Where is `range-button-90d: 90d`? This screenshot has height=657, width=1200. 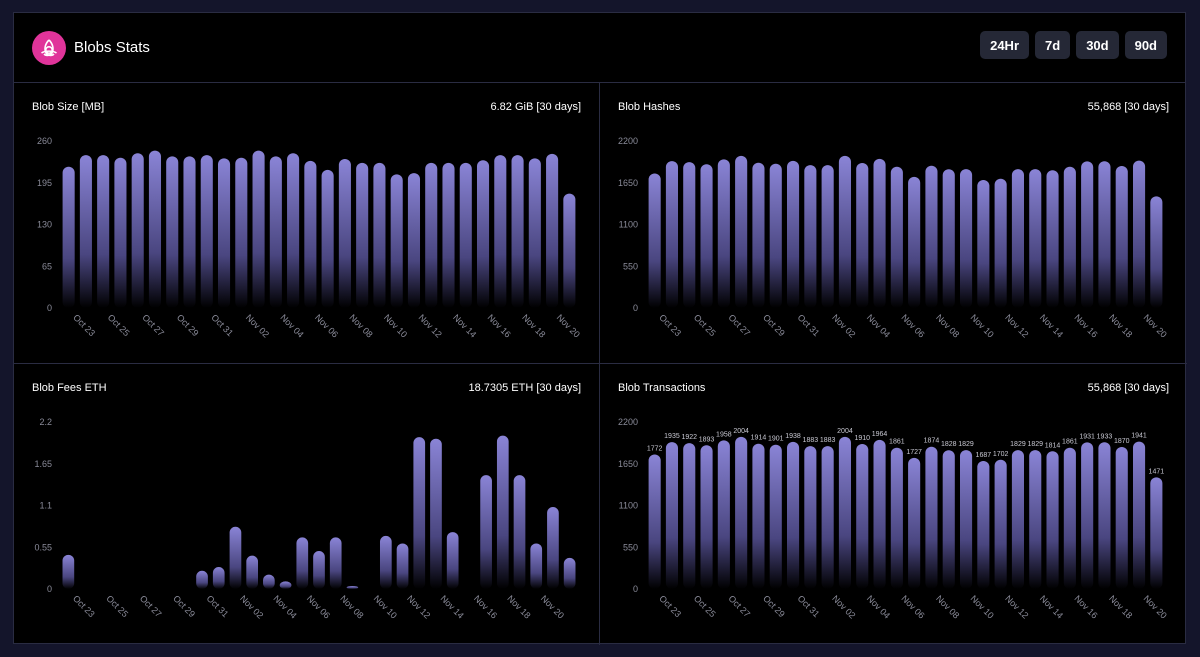
range-button-90d: 90d is located at coordinates (1145, 45).